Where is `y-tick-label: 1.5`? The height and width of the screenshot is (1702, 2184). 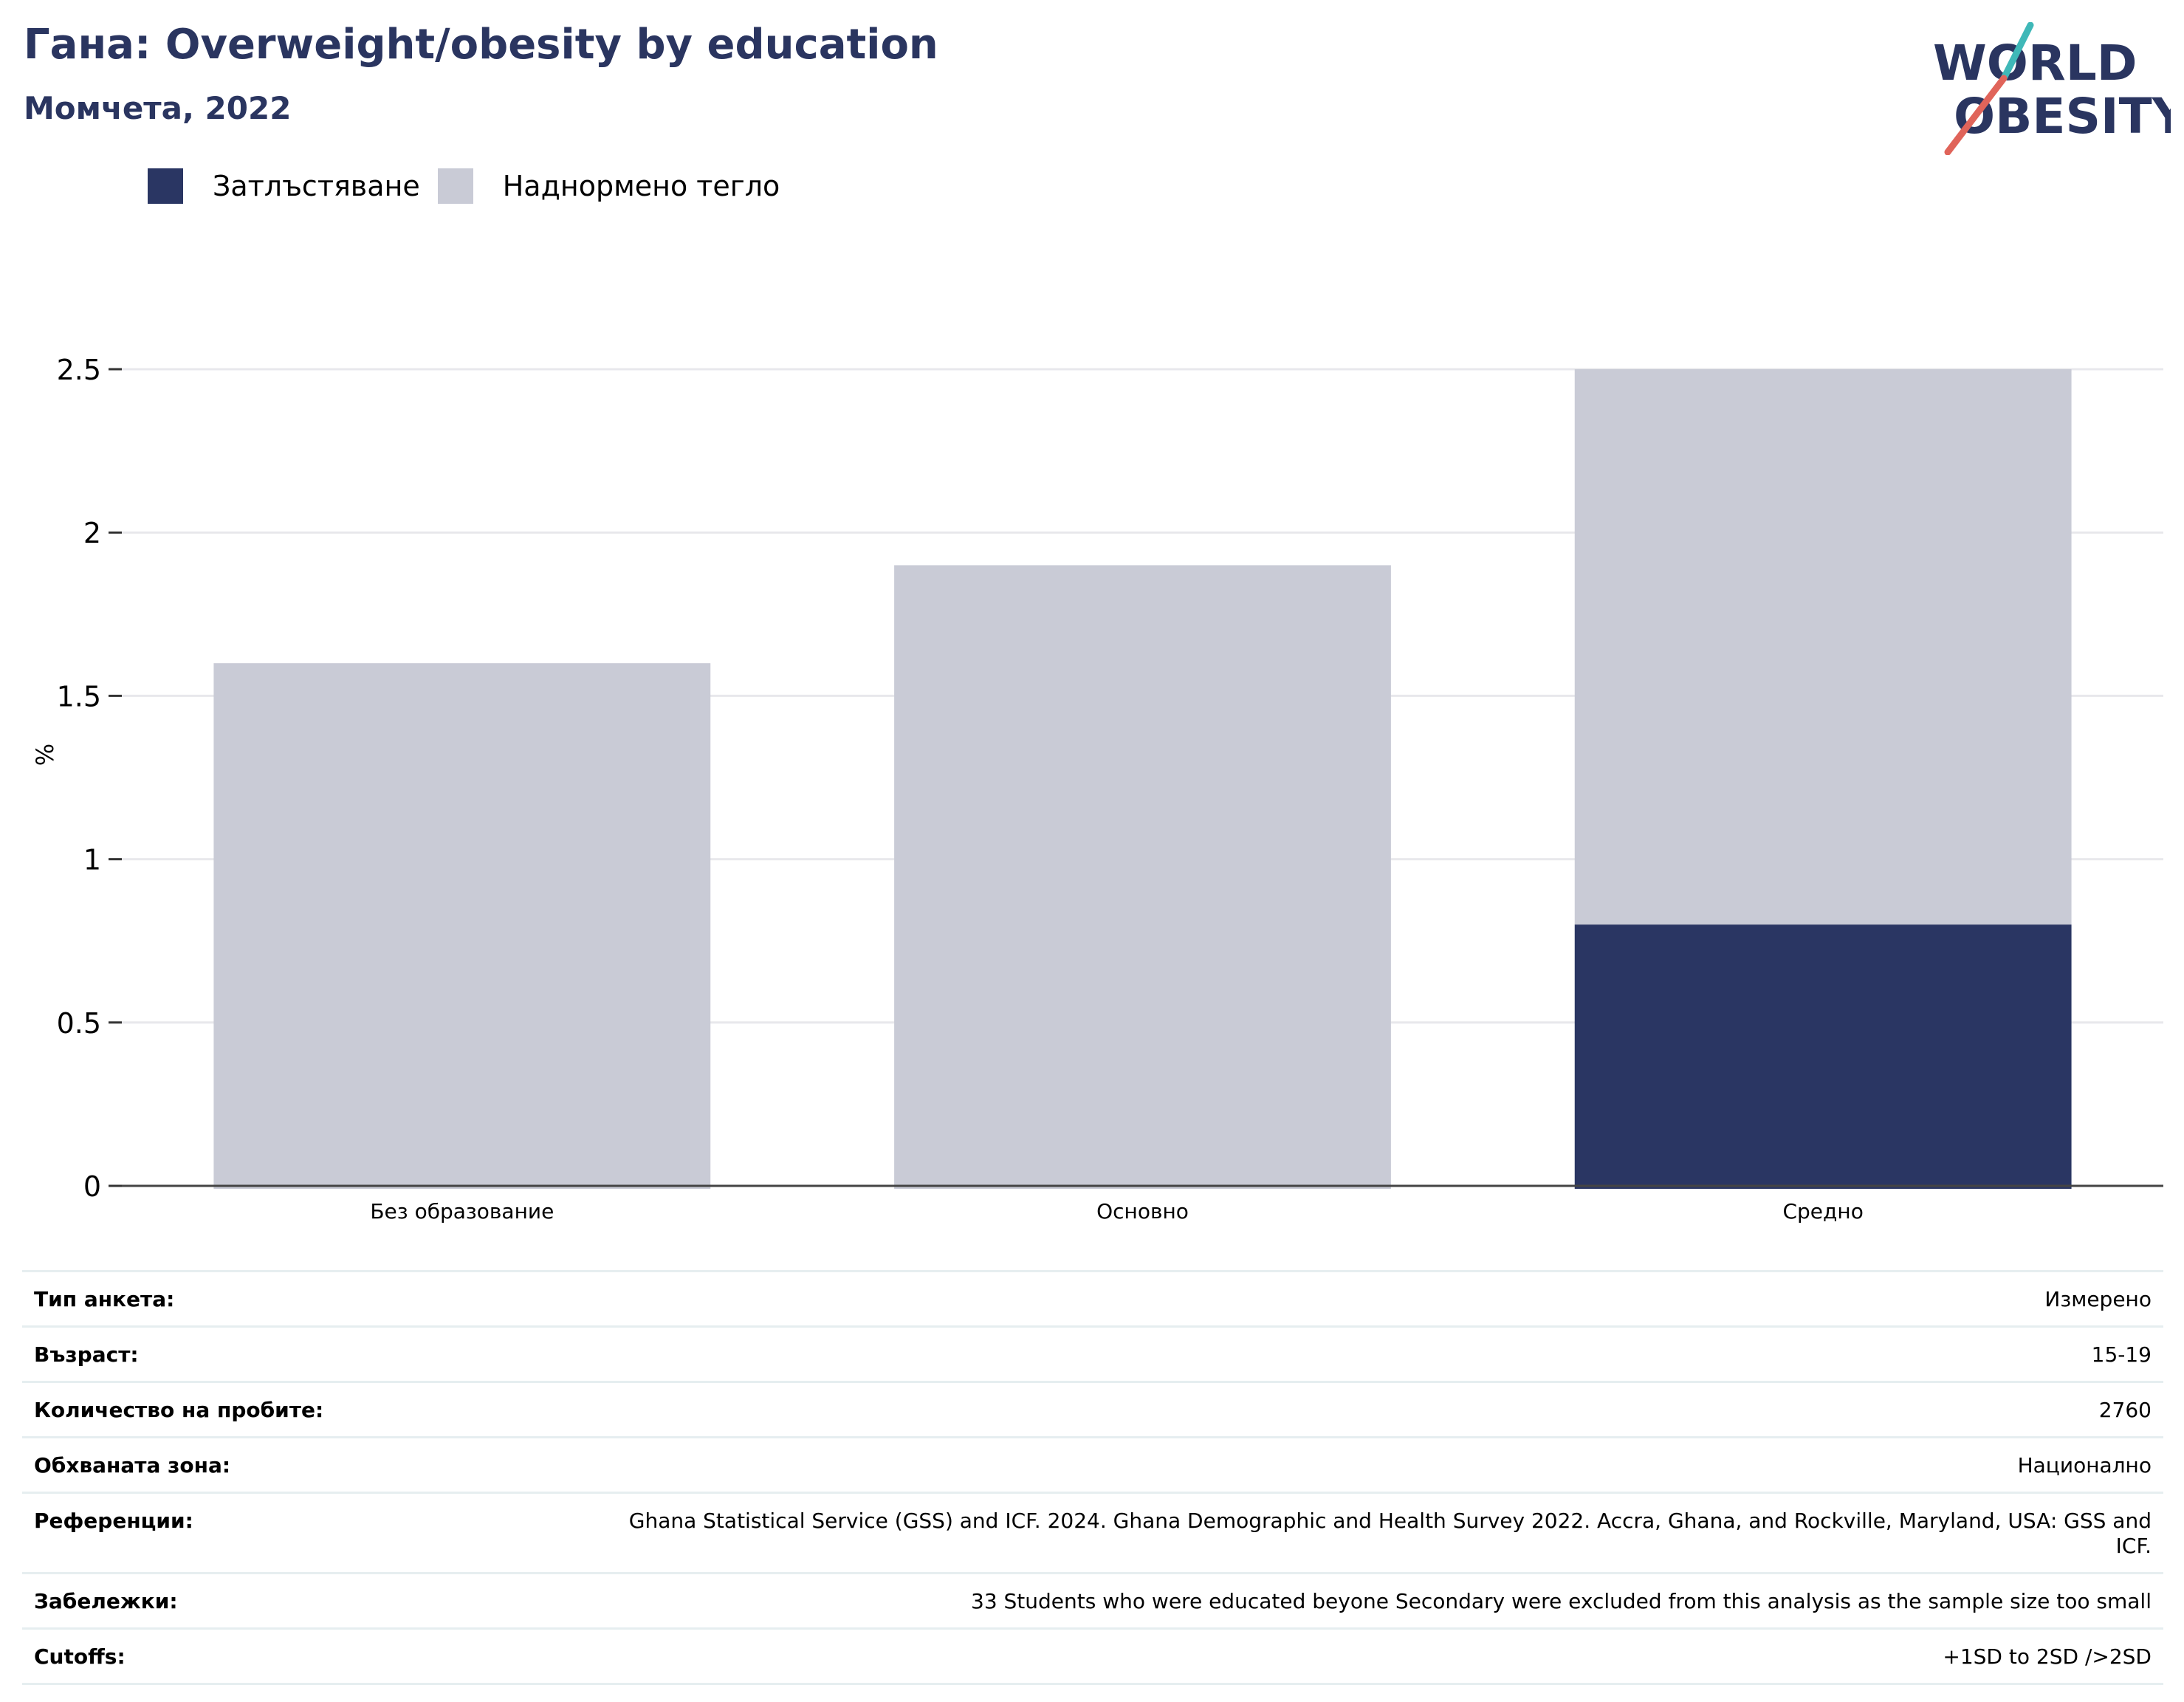 y-tick-label: 1.5 is located at coordinates (79, 696).